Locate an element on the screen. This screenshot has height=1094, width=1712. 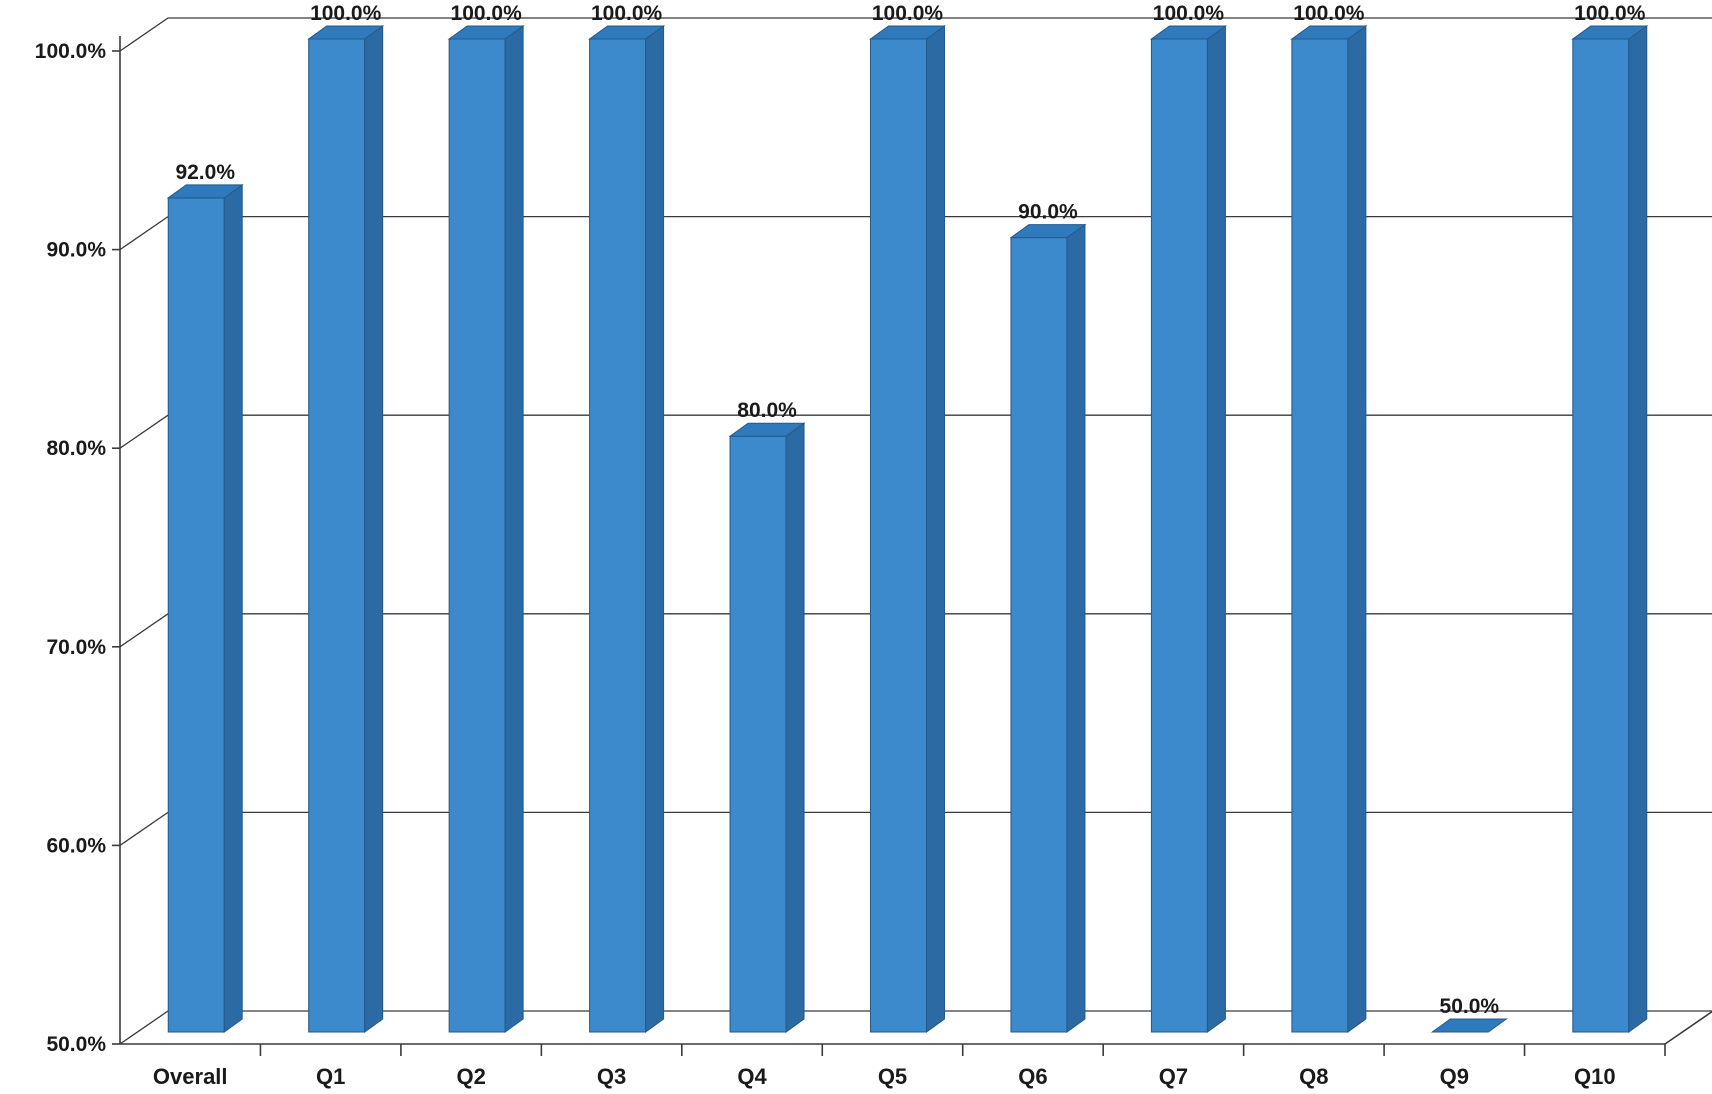
x-tick-label: Q8 is located at coordinates (1313, 1076).